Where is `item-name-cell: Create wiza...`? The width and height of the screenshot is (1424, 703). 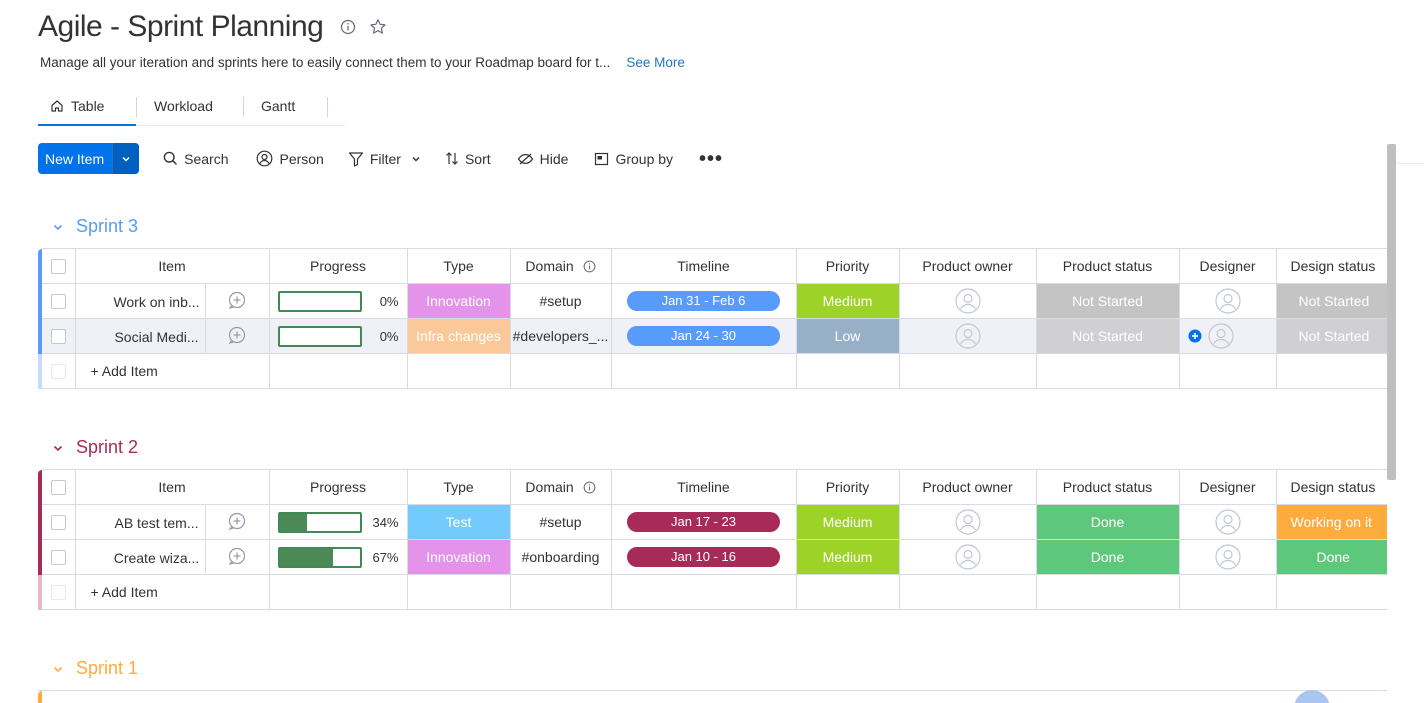 item-name-cell: Create wiza... is located at coordinates (140, 557).